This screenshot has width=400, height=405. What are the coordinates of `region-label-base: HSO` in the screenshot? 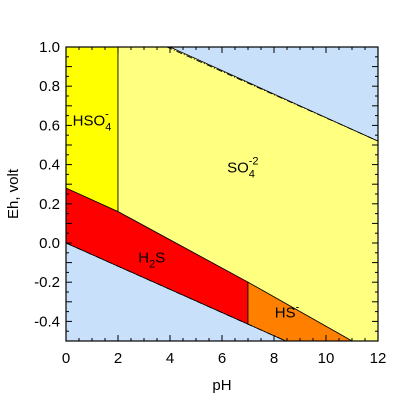 It's located at (89, 120).